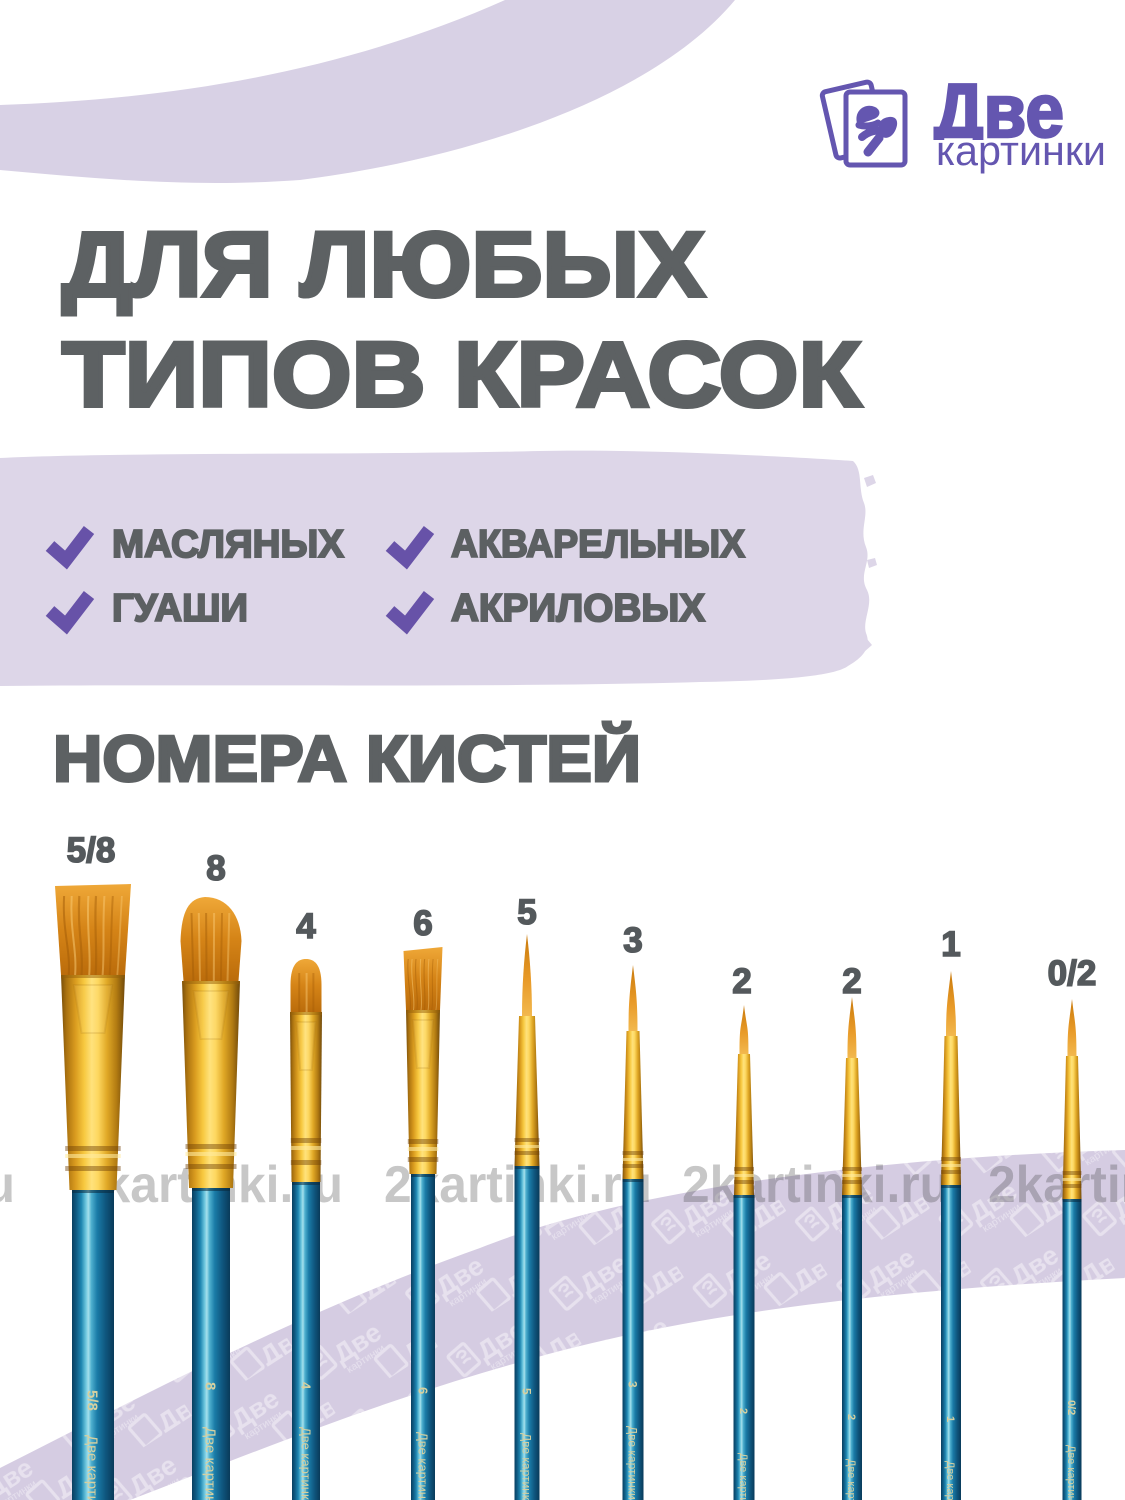  What do you see at coordinates (383, 265) in the screenshot?
I see `svg-text: ДЛЯ ЛЮБЫХ` at bounding box center [383, 265].